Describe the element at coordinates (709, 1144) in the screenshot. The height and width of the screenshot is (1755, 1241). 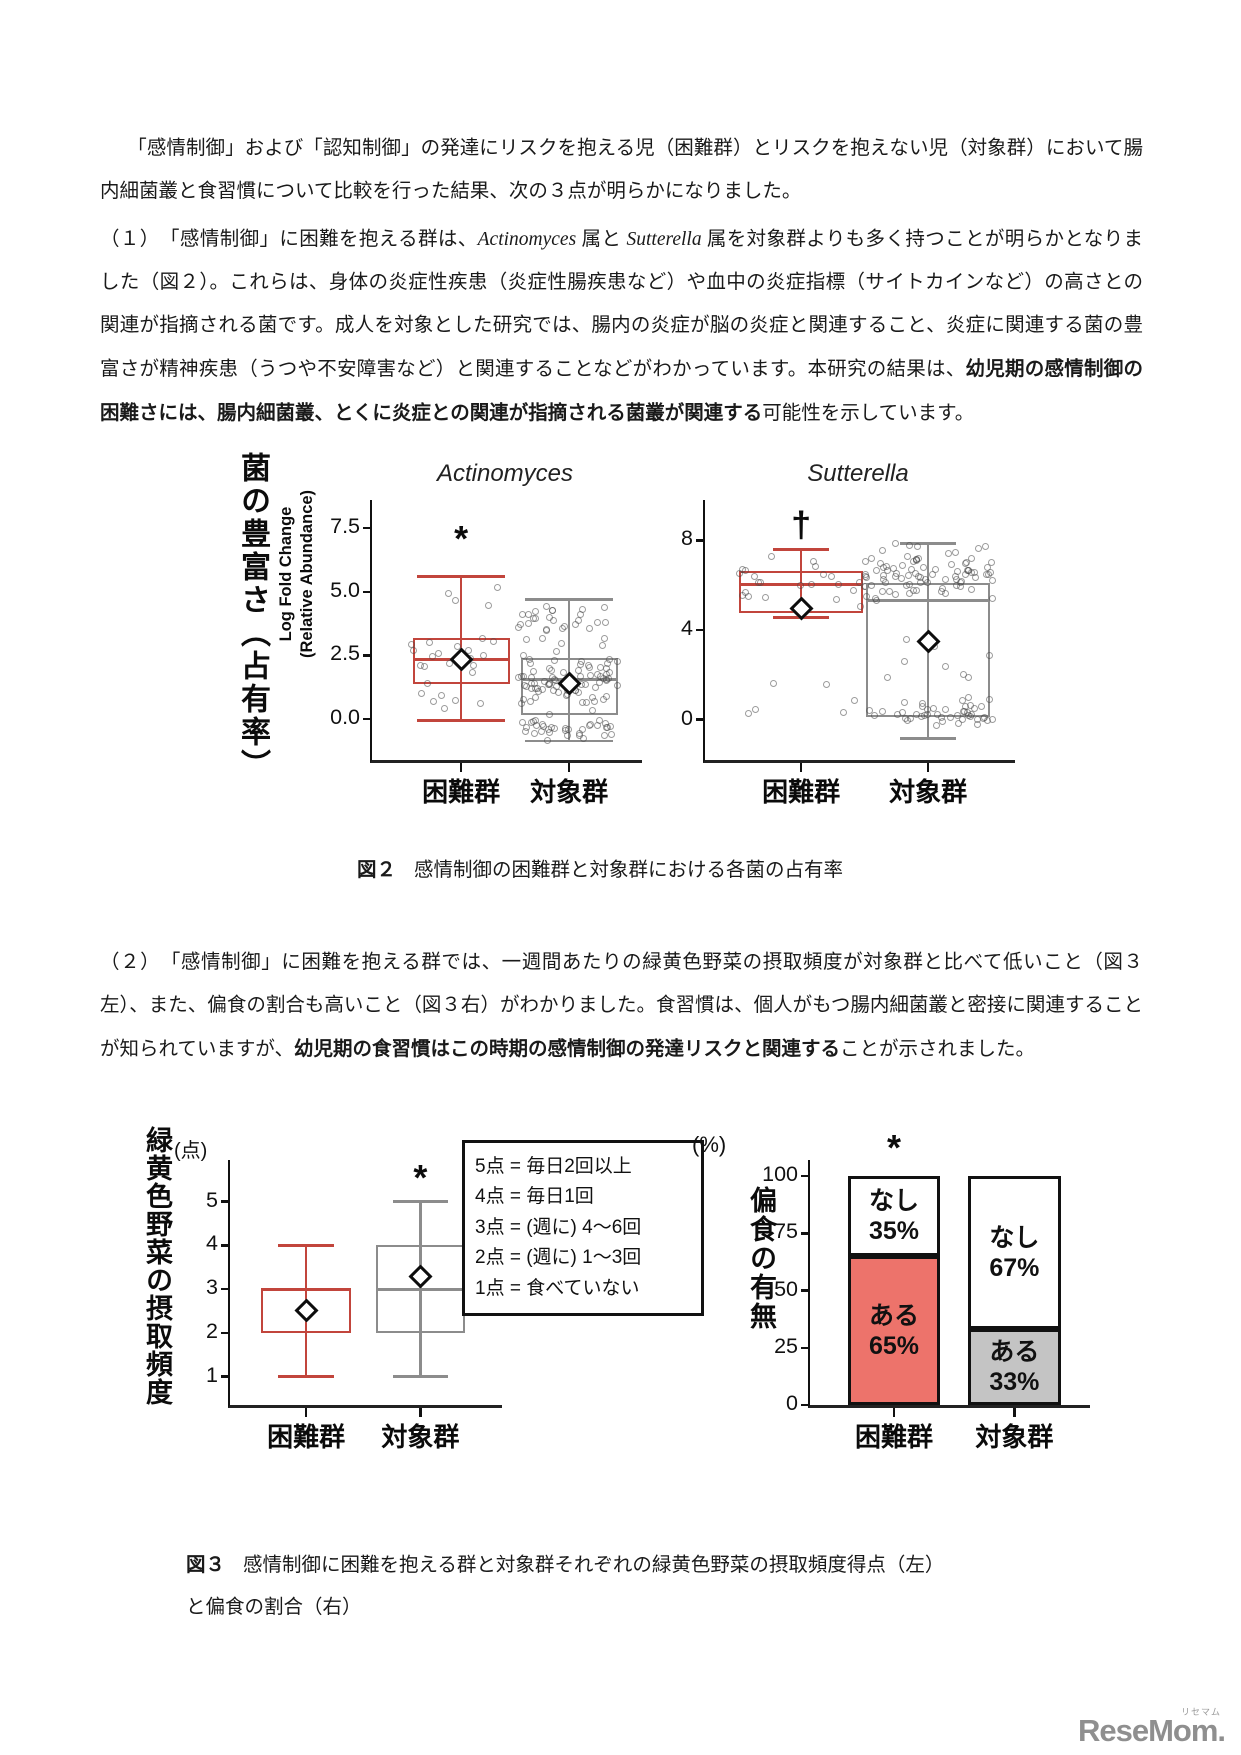
I see `figure3-right-unit-label: (%)` at that location.